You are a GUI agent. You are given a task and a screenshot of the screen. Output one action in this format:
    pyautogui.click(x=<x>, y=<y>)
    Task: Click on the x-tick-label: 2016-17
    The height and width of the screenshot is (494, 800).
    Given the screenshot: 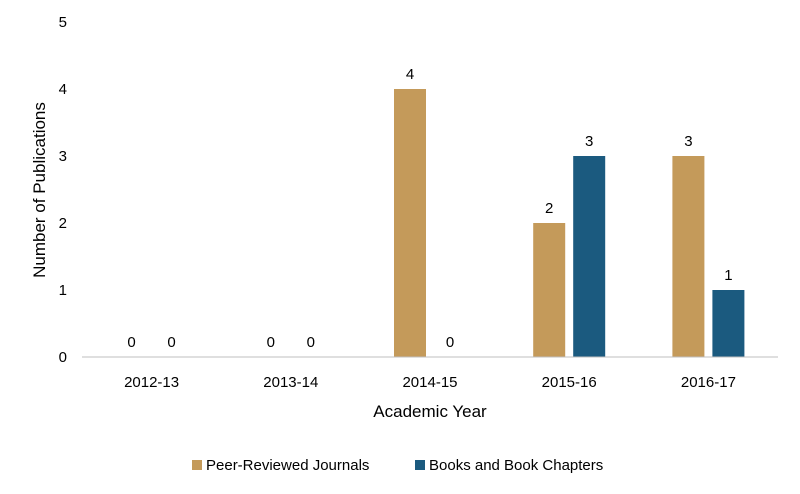 What is the action you would take?
    pyautogui.click(x=708, y=382)
    